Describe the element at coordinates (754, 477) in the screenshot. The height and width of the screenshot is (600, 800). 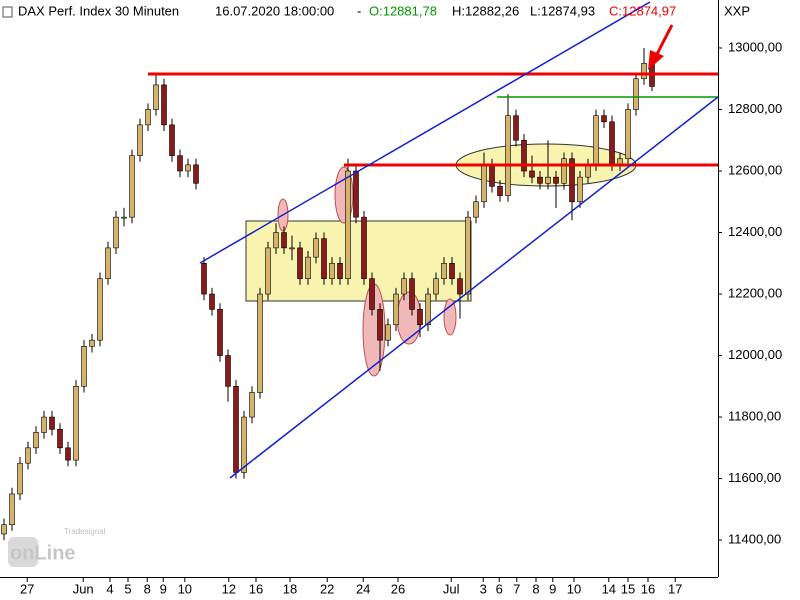
I see `y-tick-label: 11600,00` at that location.